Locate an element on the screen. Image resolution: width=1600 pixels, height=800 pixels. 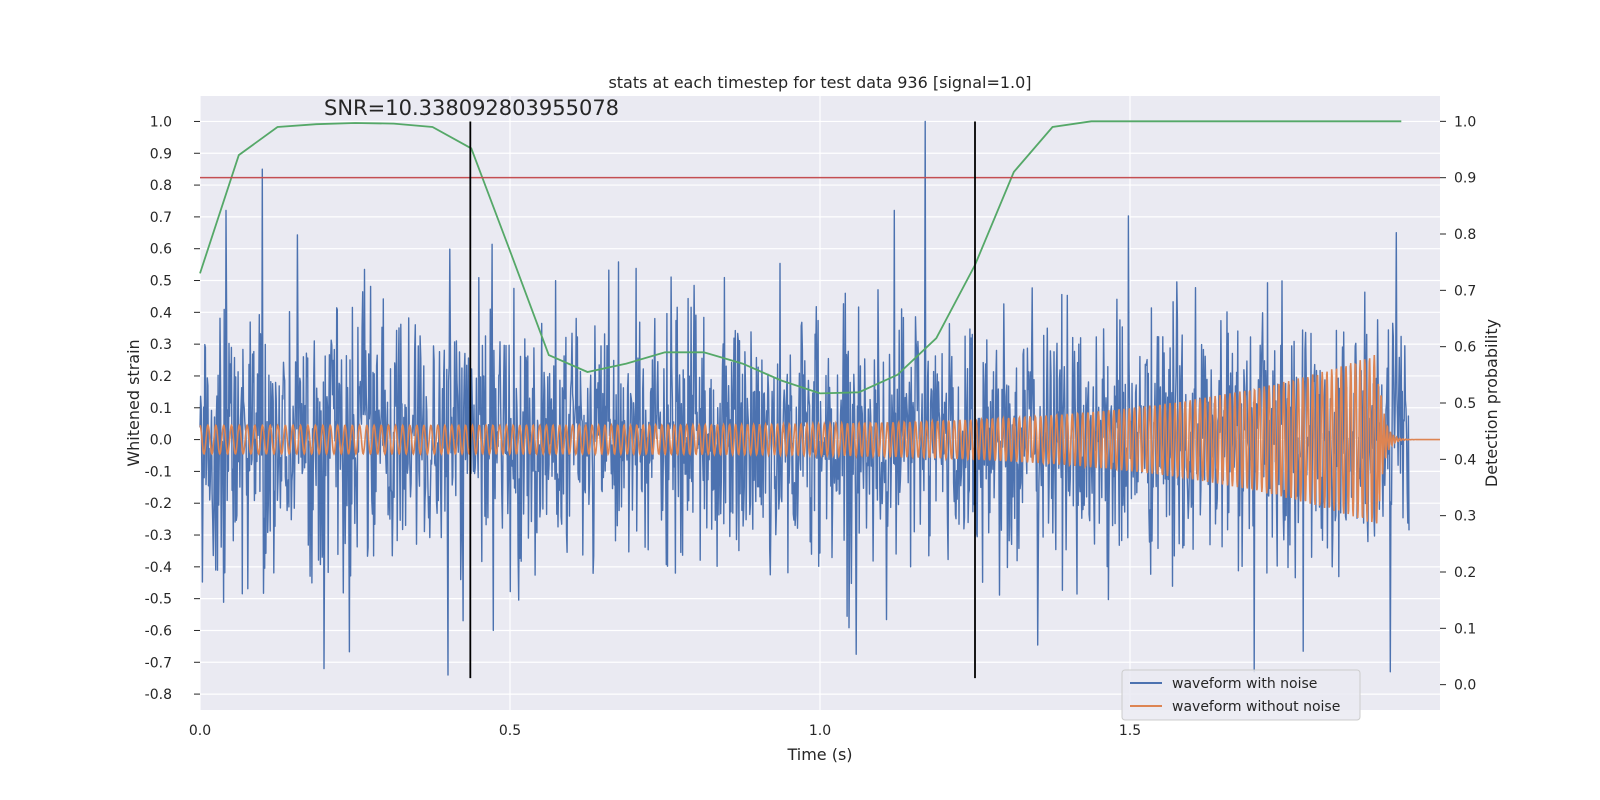
y-tick-label: 0.9 is located at coordinates (161, 154).